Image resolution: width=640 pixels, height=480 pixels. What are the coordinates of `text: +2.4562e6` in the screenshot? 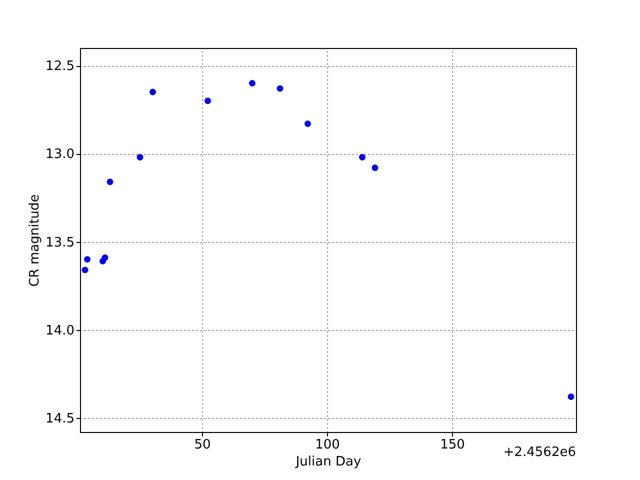 It's located at (539, 452).